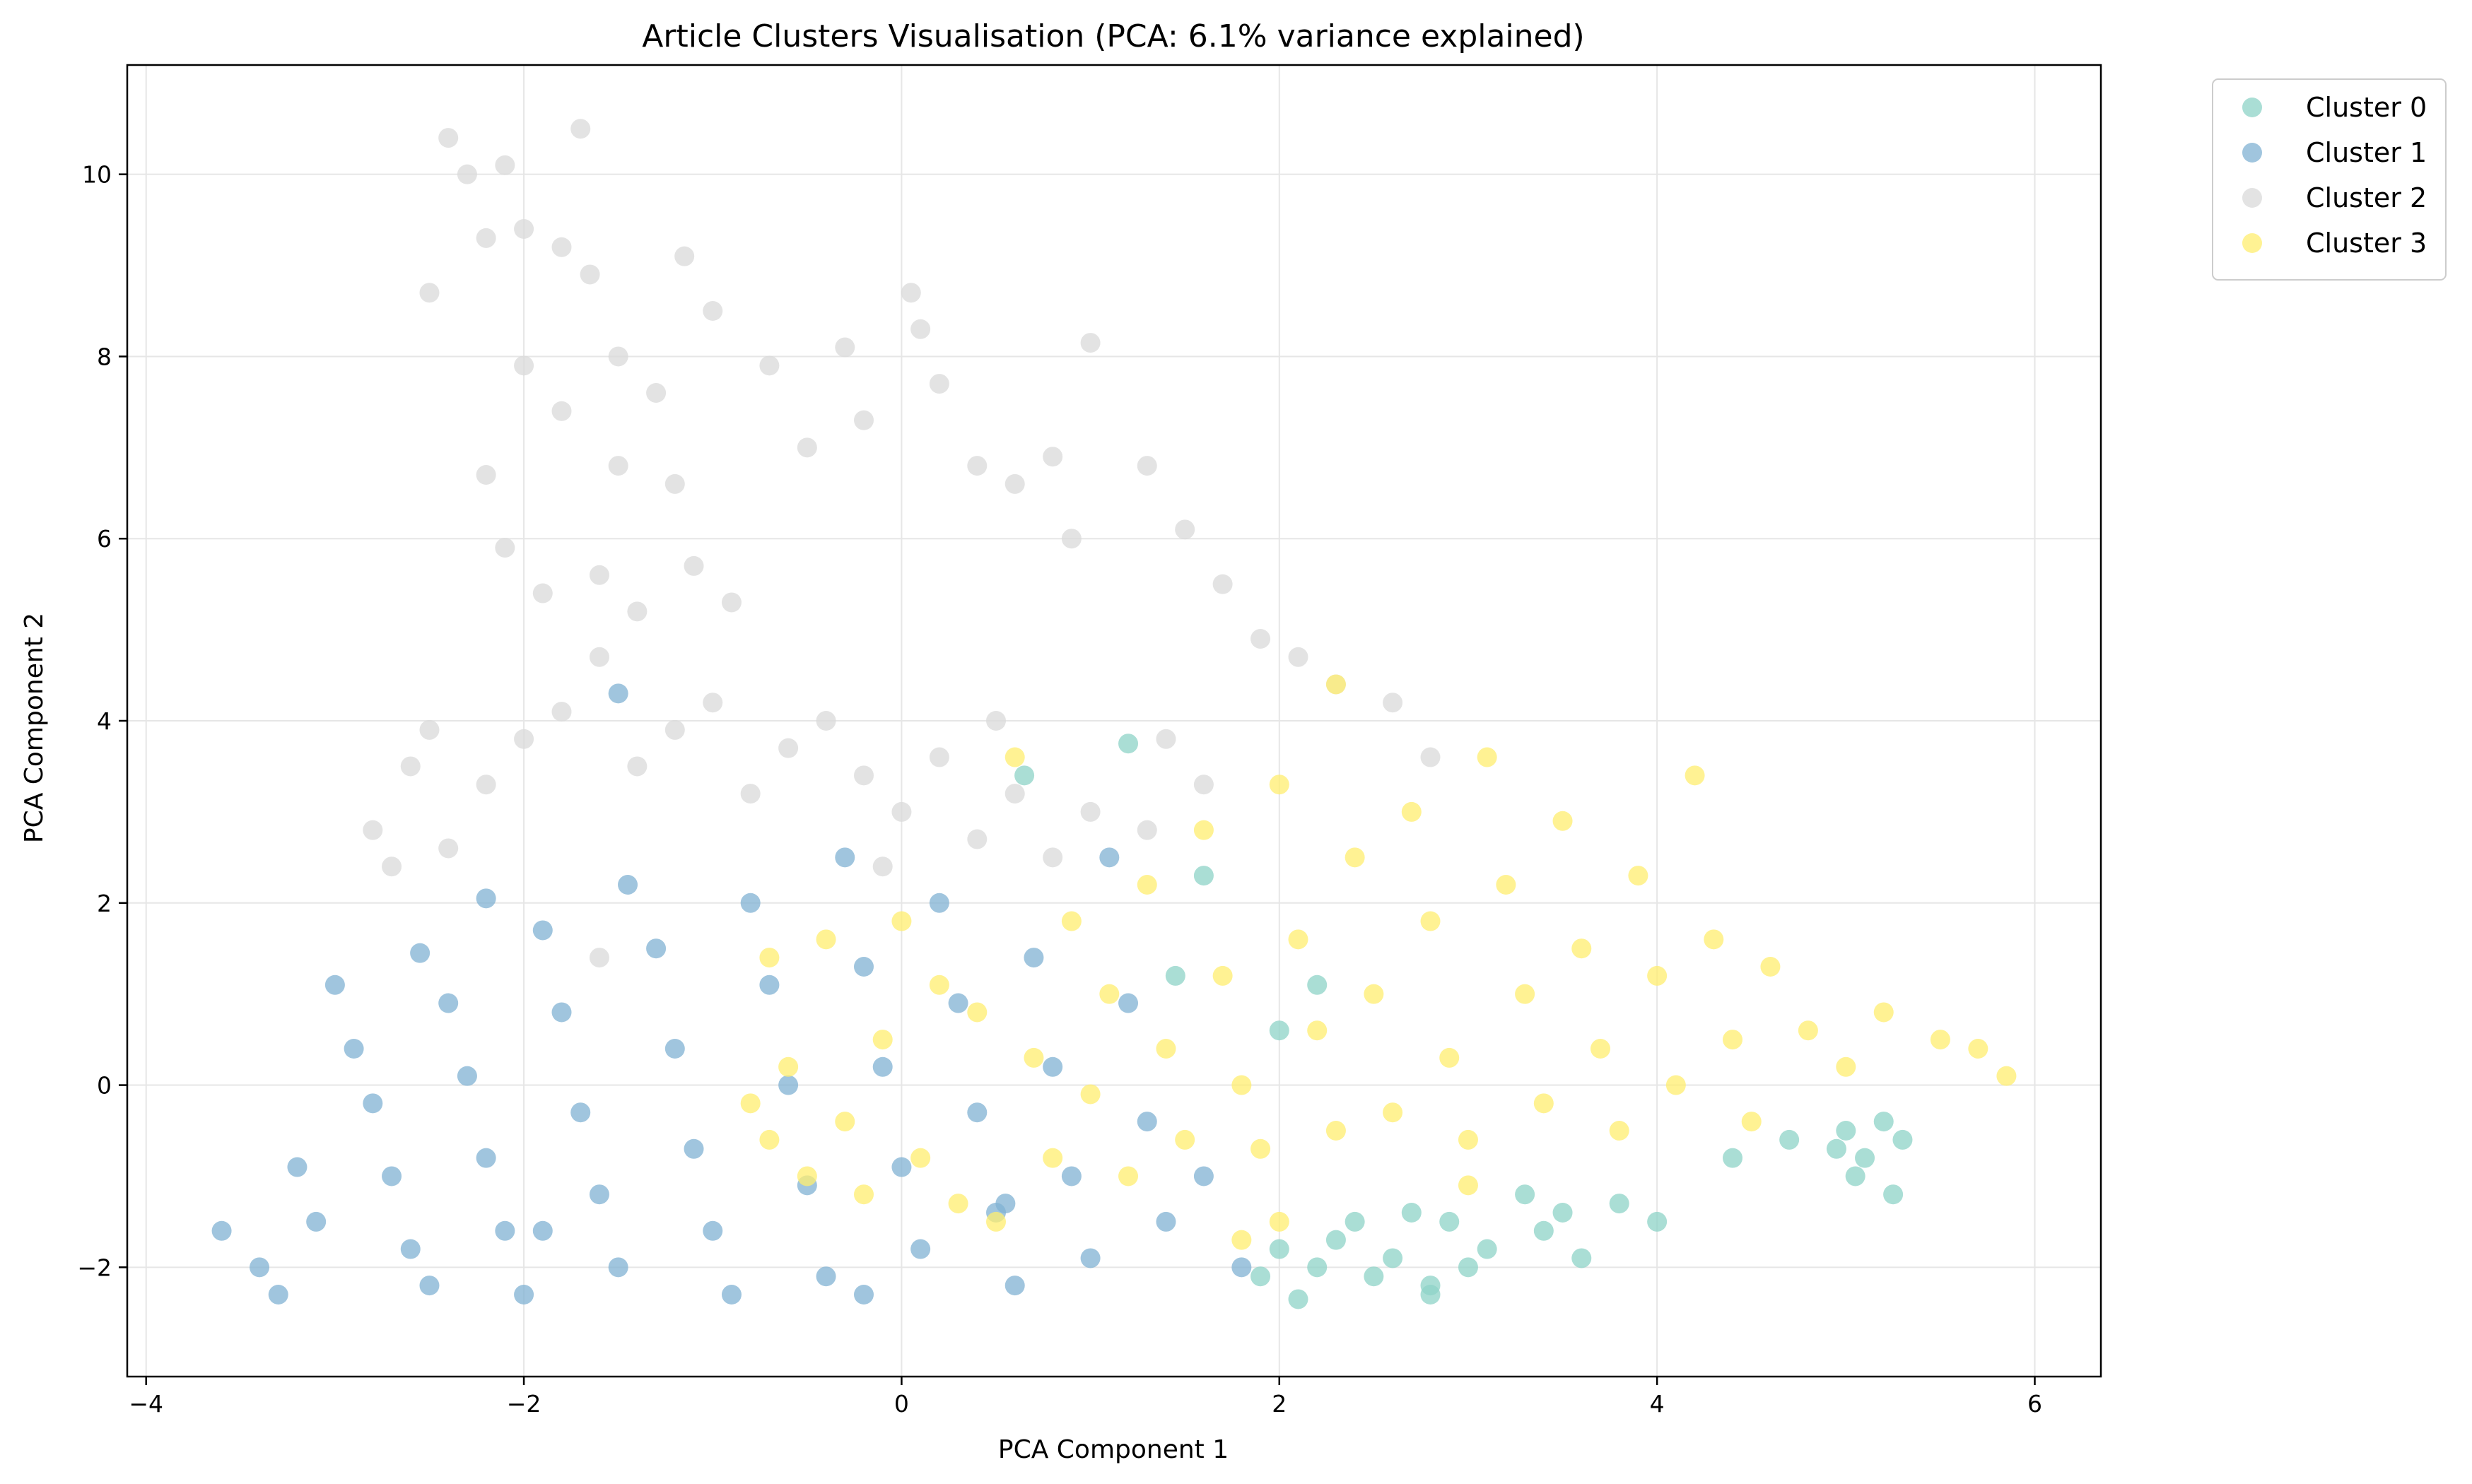 The width and height of the screenshot is (2472, 1484). I want to click on y-tick-label: 6, so click(105, 539).